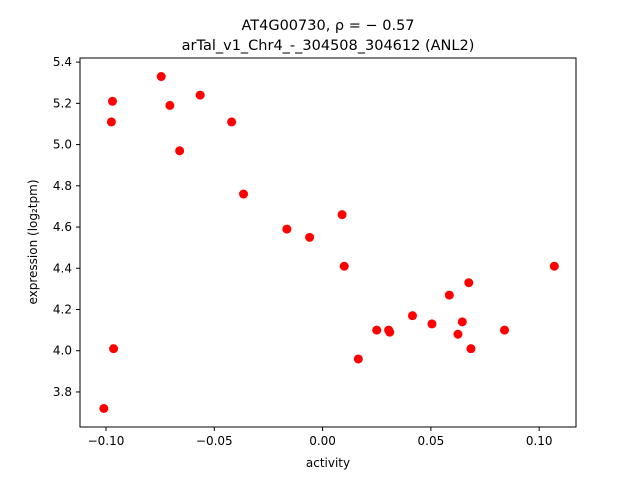 Image resolution: width=640 pixels, height=484 pixels. Describe the element at coordinates (539, 441) in the screenshot. I see `x-tick-label: 0.10` at that location.